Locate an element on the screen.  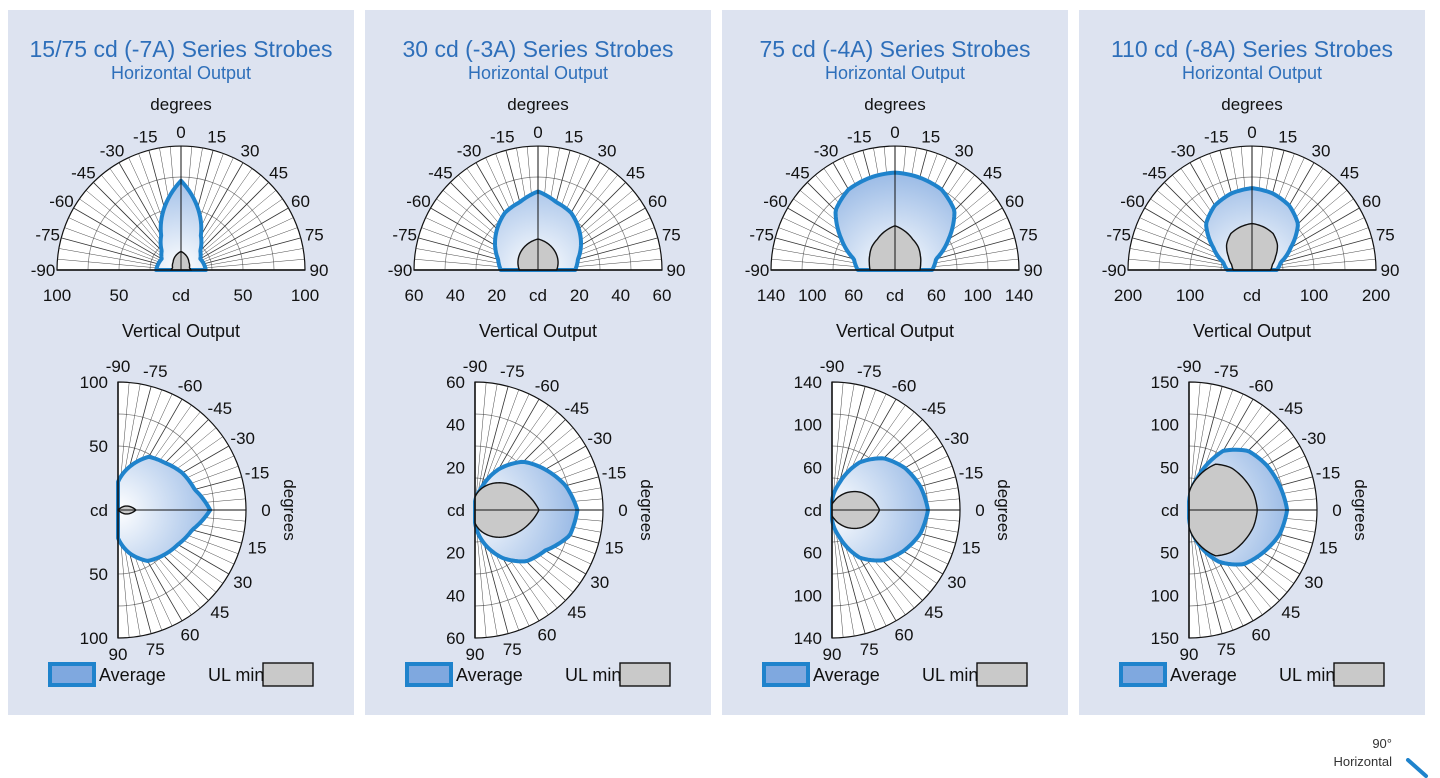
horizontal-angle-tick-label: 60 is located at coordinates (1371, 201).